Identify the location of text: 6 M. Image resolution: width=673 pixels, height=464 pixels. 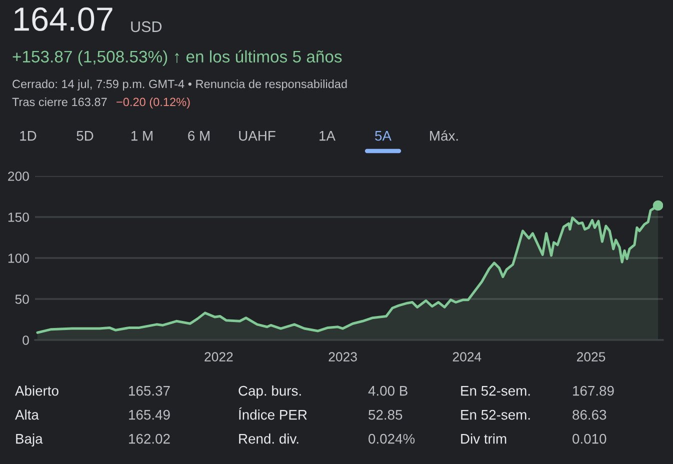
(199, 135).